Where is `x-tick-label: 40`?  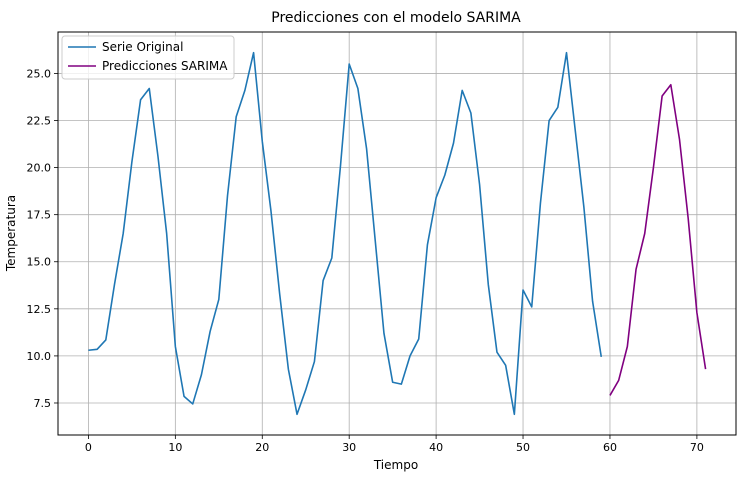 x-tick-label: 40 is located at coordinates (436, 447).